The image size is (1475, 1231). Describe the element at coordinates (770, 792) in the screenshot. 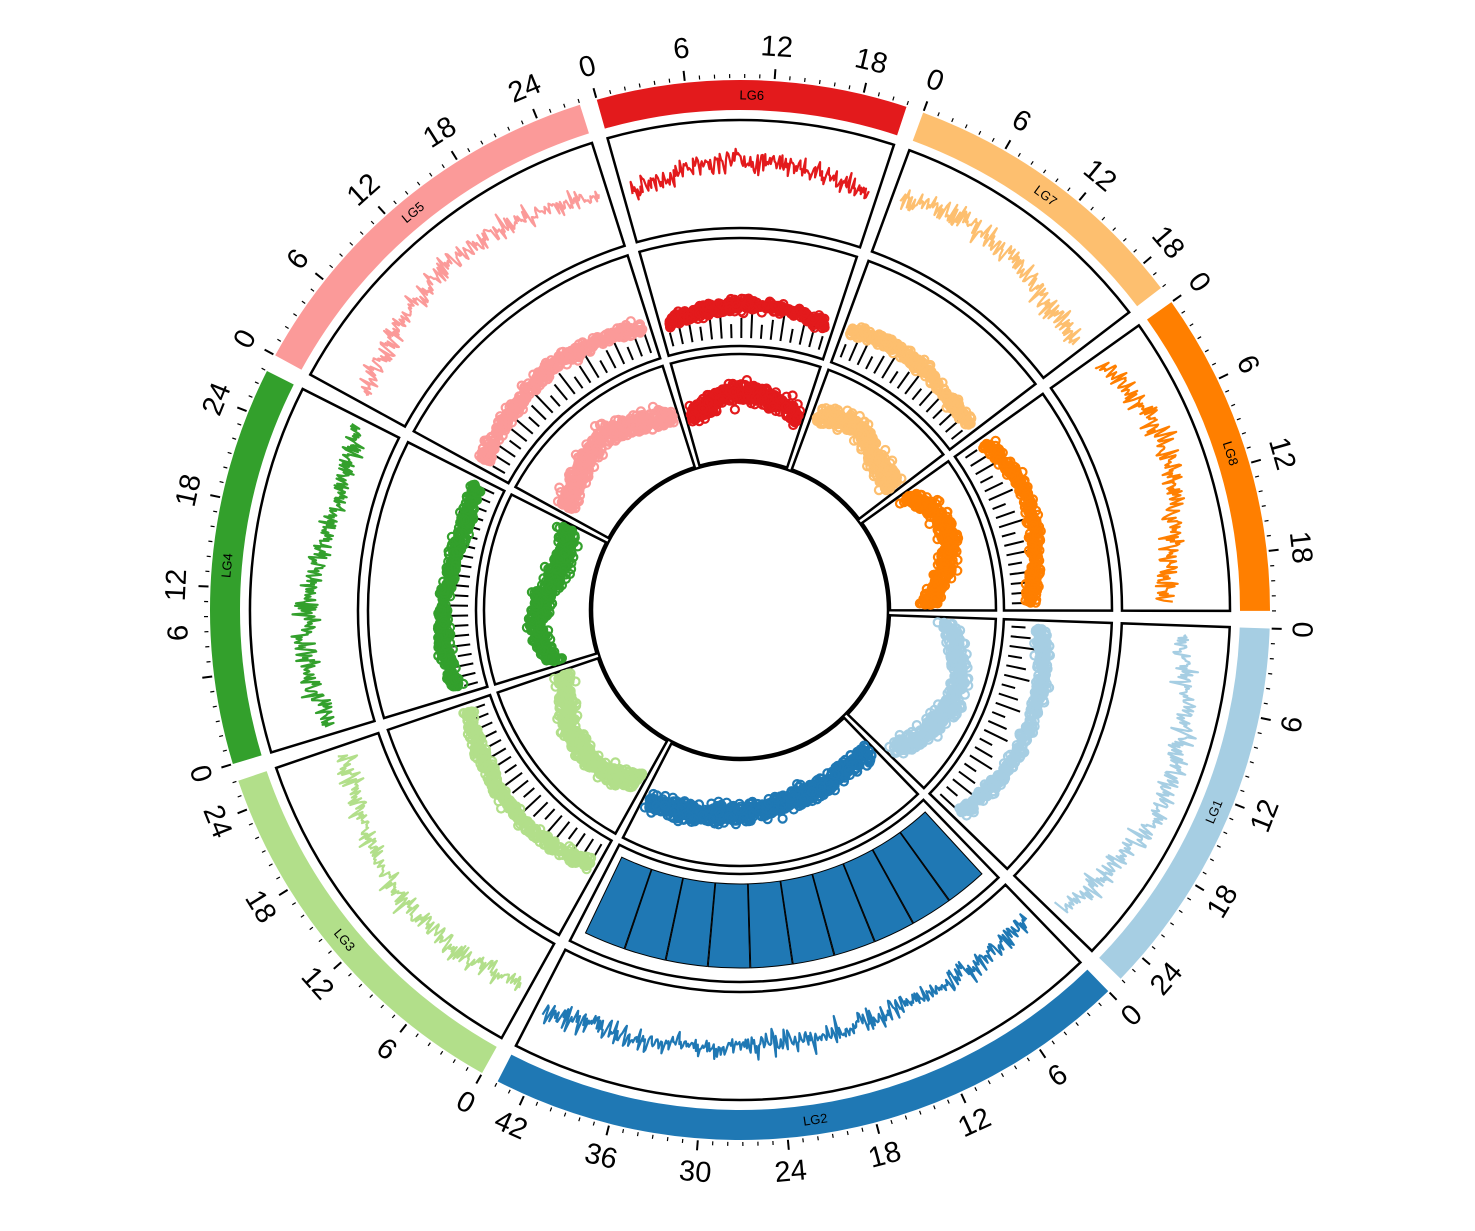

I see `inner-frame-lg2` at that location.